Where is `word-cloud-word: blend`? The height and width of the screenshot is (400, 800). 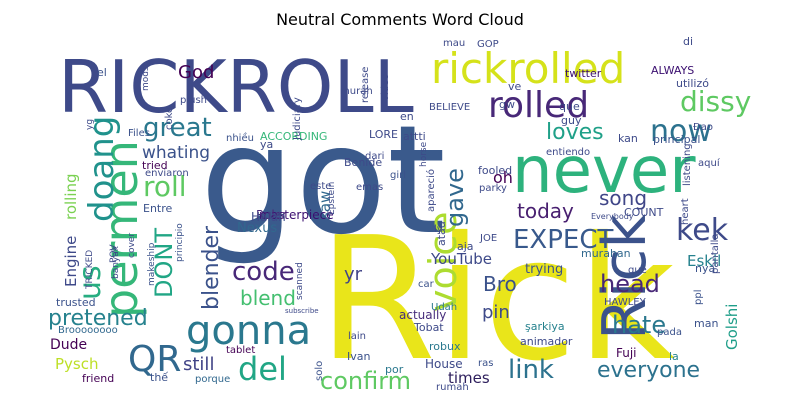
word-cloud-word: blend is located at coordinates (268, 298).